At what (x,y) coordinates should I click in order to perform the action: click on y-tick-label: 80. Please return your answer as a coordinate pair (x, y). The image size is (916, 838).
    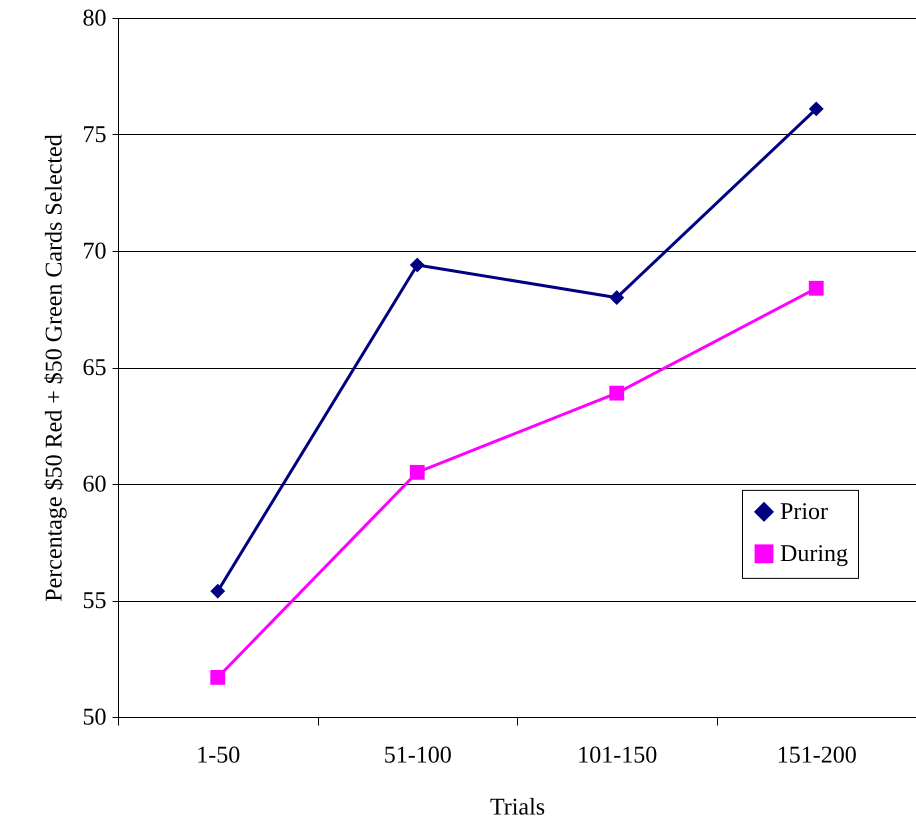
    Looking at the image, I should click on (94, 19).